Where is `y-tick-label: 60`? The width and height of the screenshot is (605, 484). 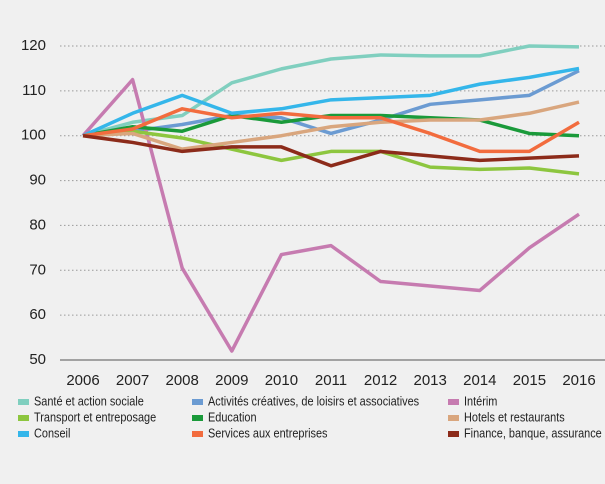 y-tick-label: 60 is located at coordinates (37, 314).